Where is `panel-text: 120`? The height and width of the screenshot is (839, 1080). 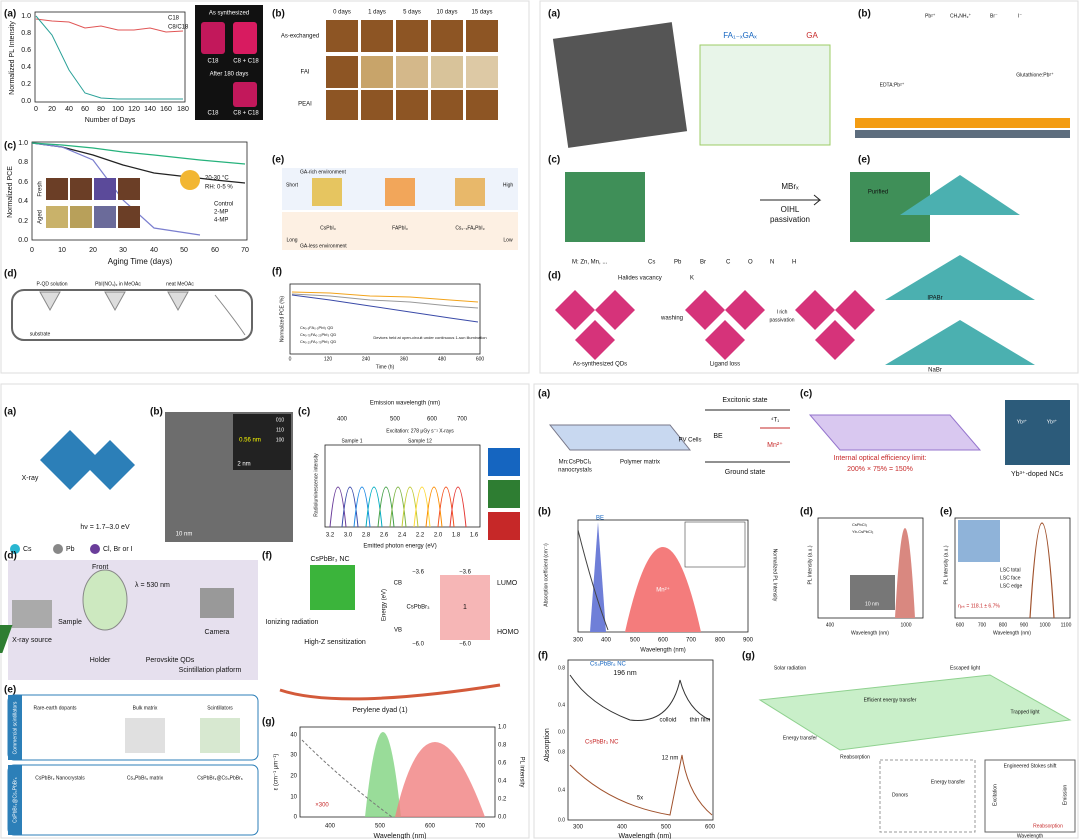
panel-text: 120 is located at coordinates (328, 359).